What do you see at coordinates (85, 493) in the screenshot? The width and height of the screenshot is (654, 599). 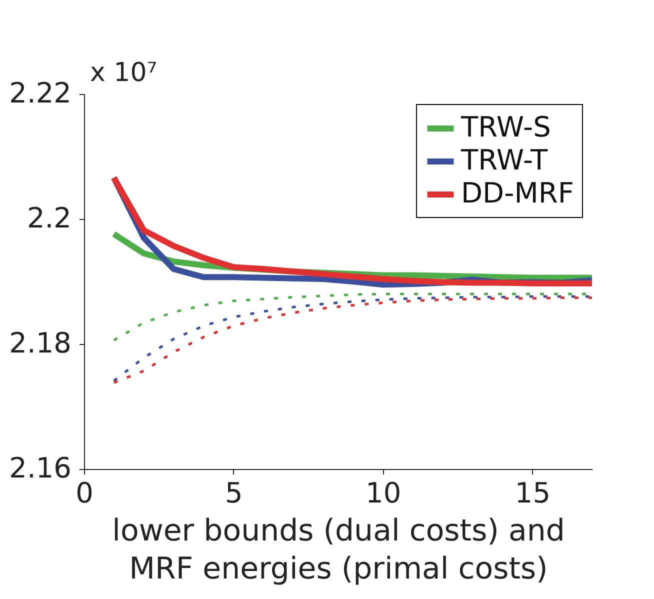 I see `x-tick-label: 0` at bounding box center [85, 493].